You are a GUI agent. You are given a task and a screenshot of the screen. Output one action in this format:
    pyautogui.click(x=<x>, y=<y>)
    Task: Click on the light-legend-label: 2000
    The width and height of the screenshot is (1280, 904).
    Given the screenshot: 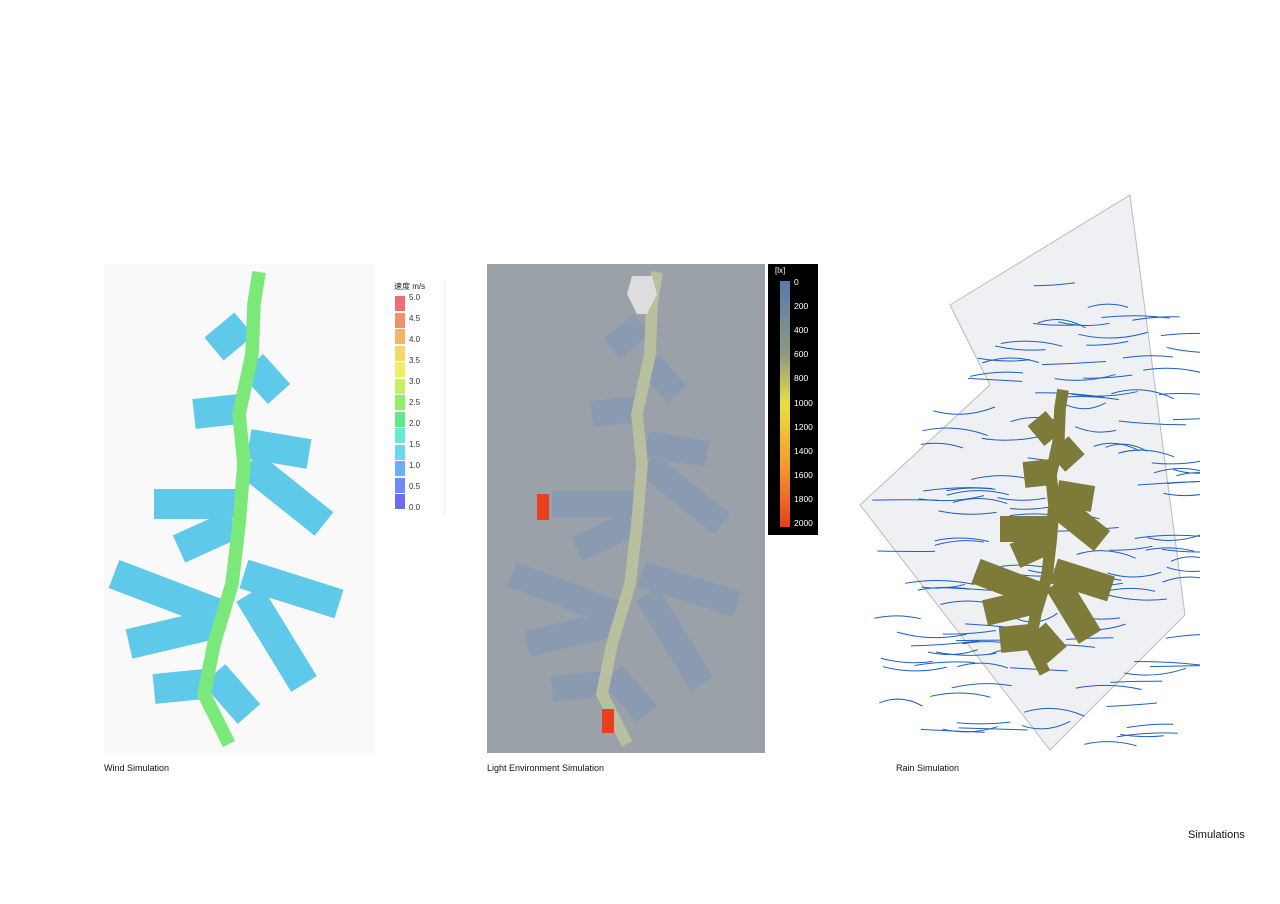 What is the action you would take?
    pyautogui.click(x=803, y=523)
    